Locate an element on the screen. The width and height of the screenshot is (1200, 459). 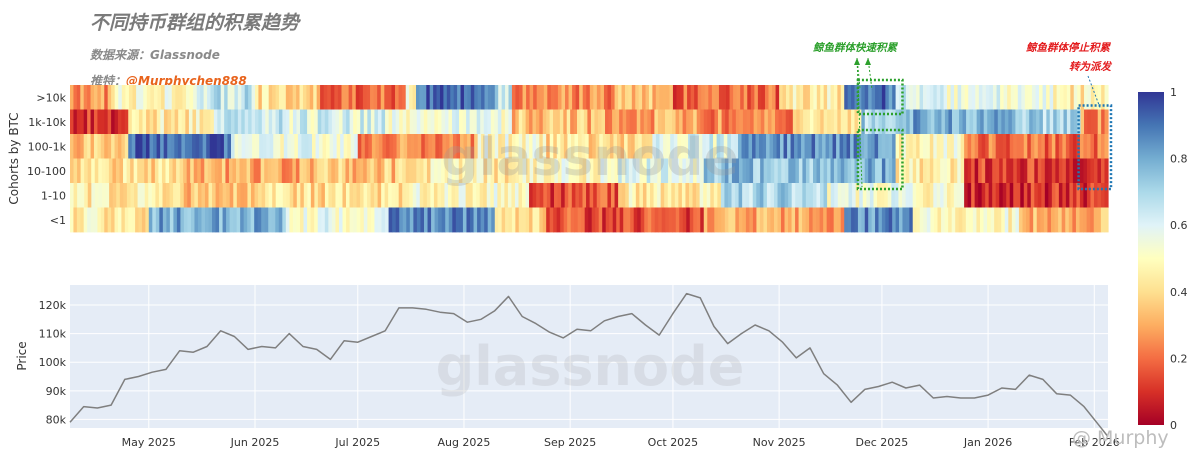
heatmap-watermark: glassnode is located at coordinates (589, 158).